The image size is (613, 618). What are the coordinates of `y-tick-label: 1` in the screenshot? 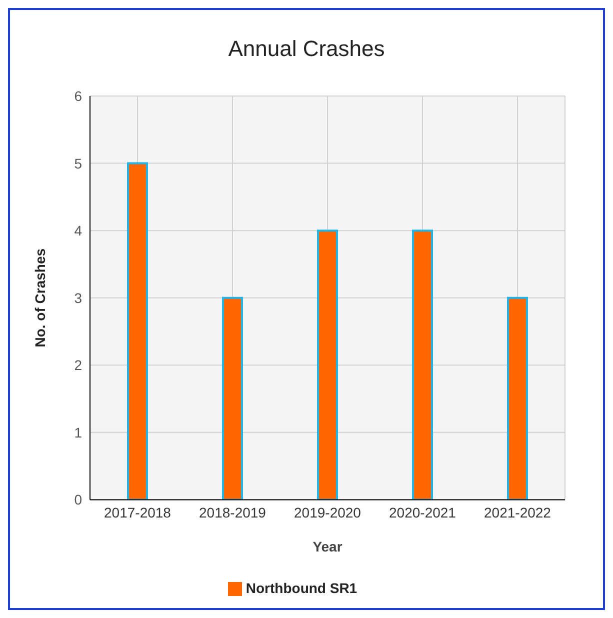 It's located at (78, 432).